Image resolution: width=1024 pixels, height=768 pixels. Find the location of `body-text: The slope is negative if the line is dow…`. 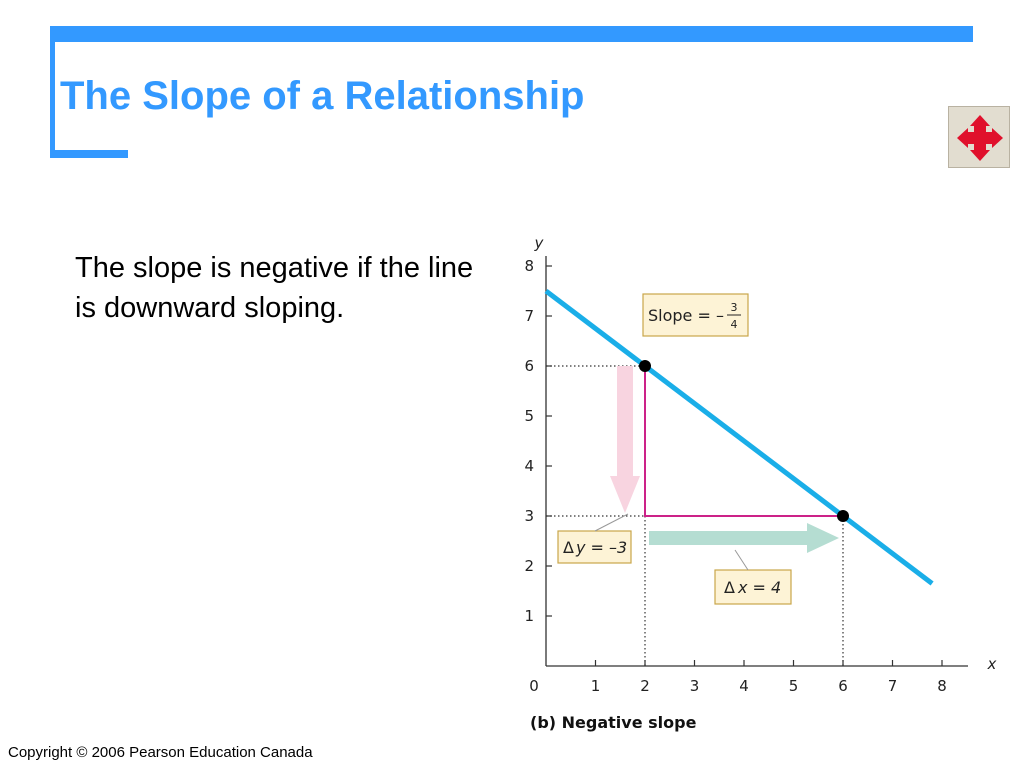

body-text: The slope is negative if the line is dow… is located at coordinates (274, 288).